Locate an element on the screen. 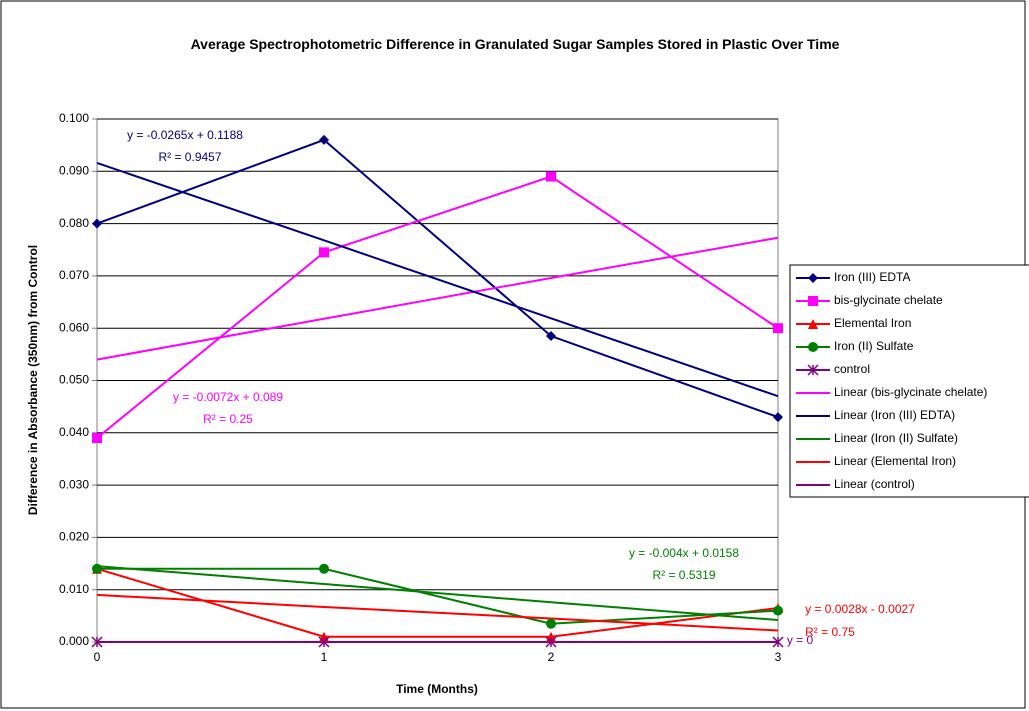 Image resolution: width=1029 pixels, height=711 pixels. legend-box is located at coordinates (909, 381).